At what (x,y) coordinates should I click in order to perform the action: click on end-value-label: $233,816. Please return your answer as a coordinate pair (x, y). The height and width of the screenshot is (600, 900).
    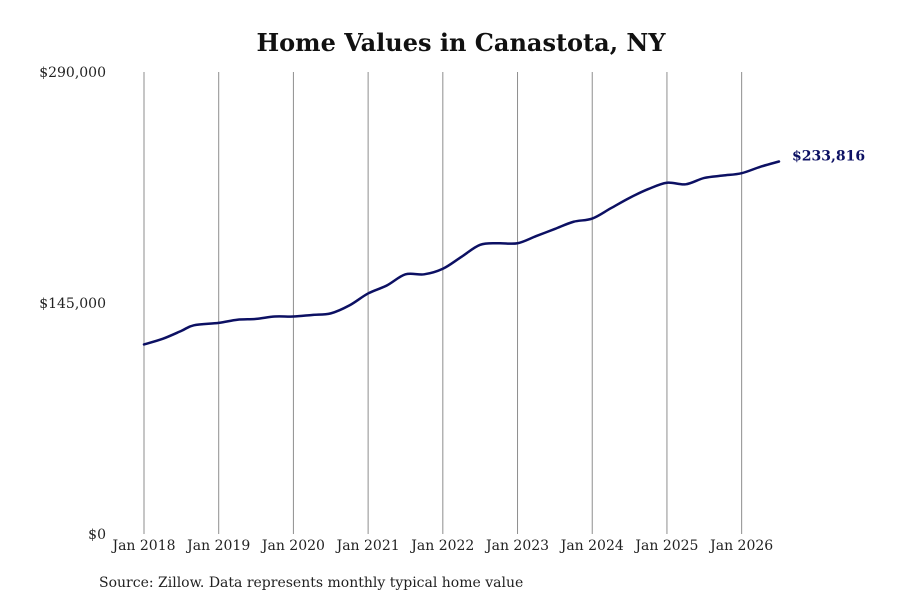
    Looking at the image, I should click on (828, 157).